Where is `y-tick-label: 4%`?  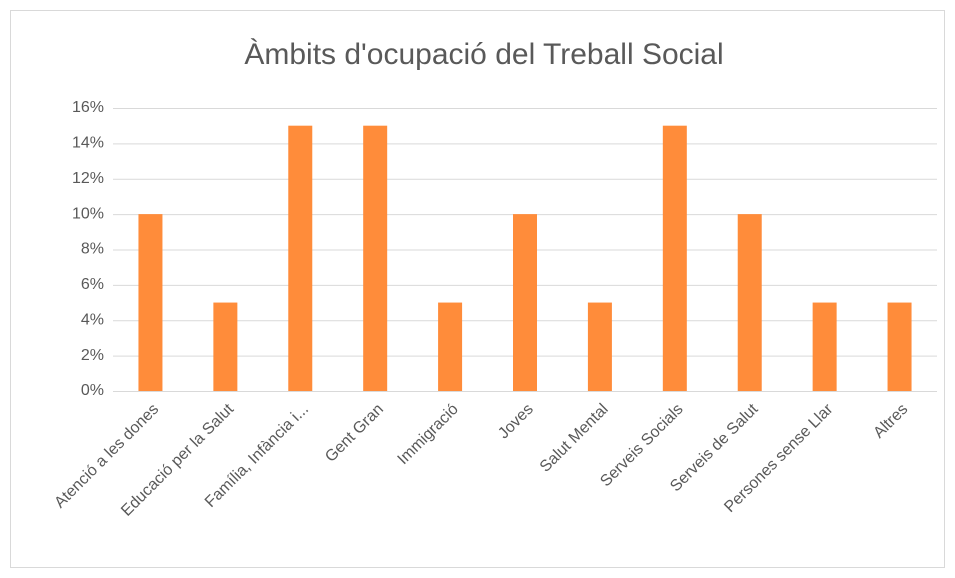
y-tick-label: 4% is located at coordinates (92, 319).